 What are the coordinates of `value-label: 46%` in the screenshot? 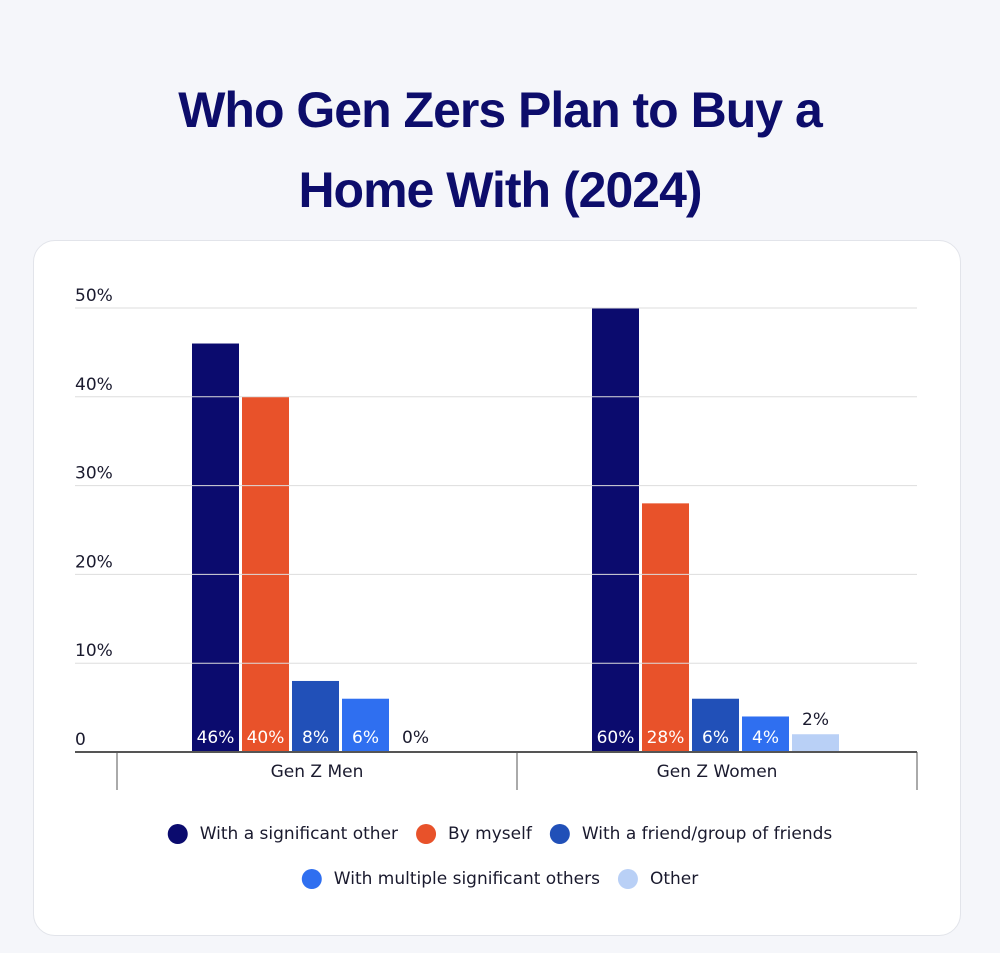 It's located at (216, 738).